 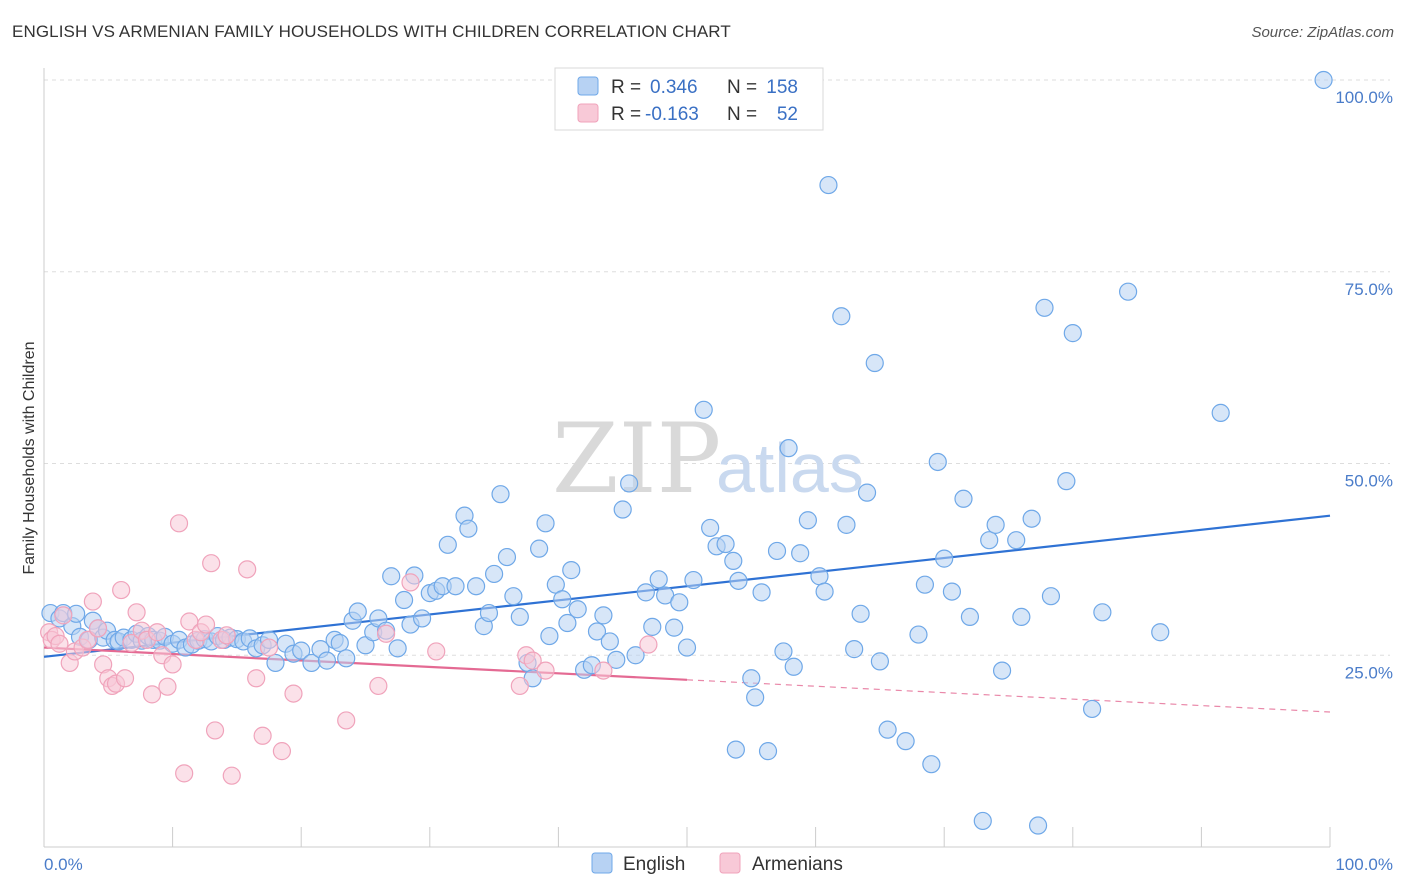 I want to click on series-legend: English Armenians, so click(x=717, y=863).